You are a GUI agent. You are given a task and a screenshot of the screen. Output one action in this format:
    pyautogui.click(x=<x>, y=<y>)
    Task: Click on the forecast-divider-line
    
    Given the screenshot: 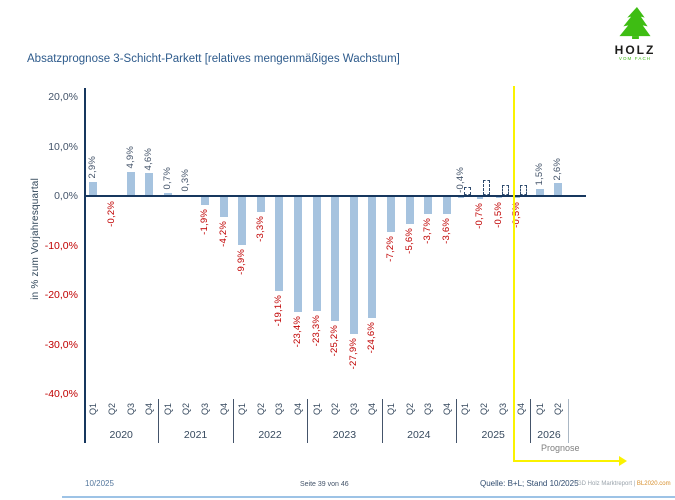 What is the action you would take?
    pyautogui.click(x=514, y=274)
    